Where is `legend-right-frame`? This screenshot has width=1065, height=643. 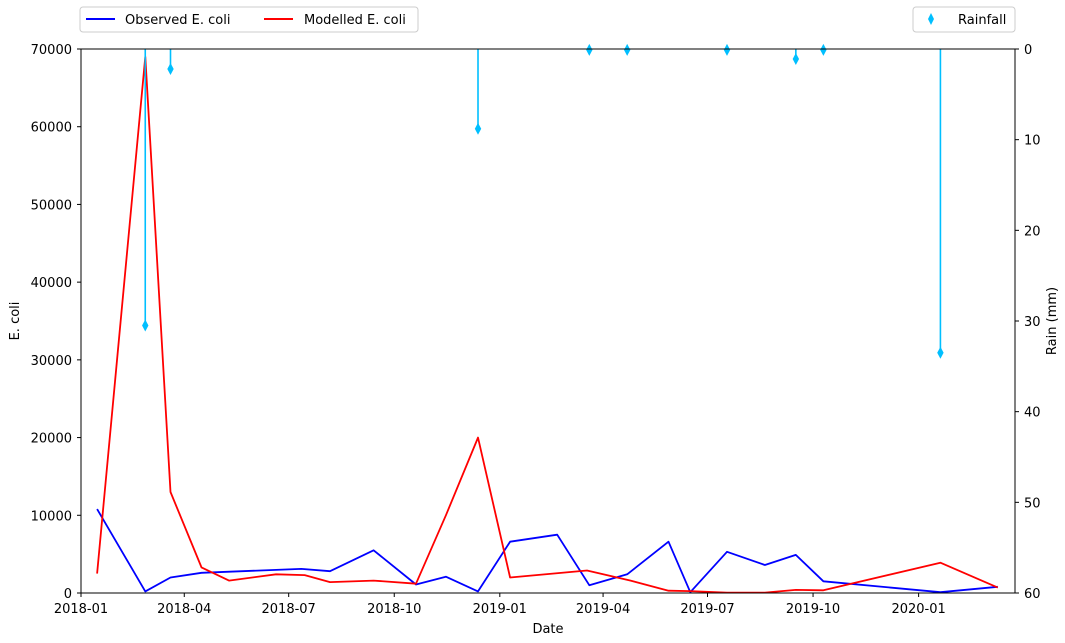
legend-right-frame is located at coordinates (964, 19).